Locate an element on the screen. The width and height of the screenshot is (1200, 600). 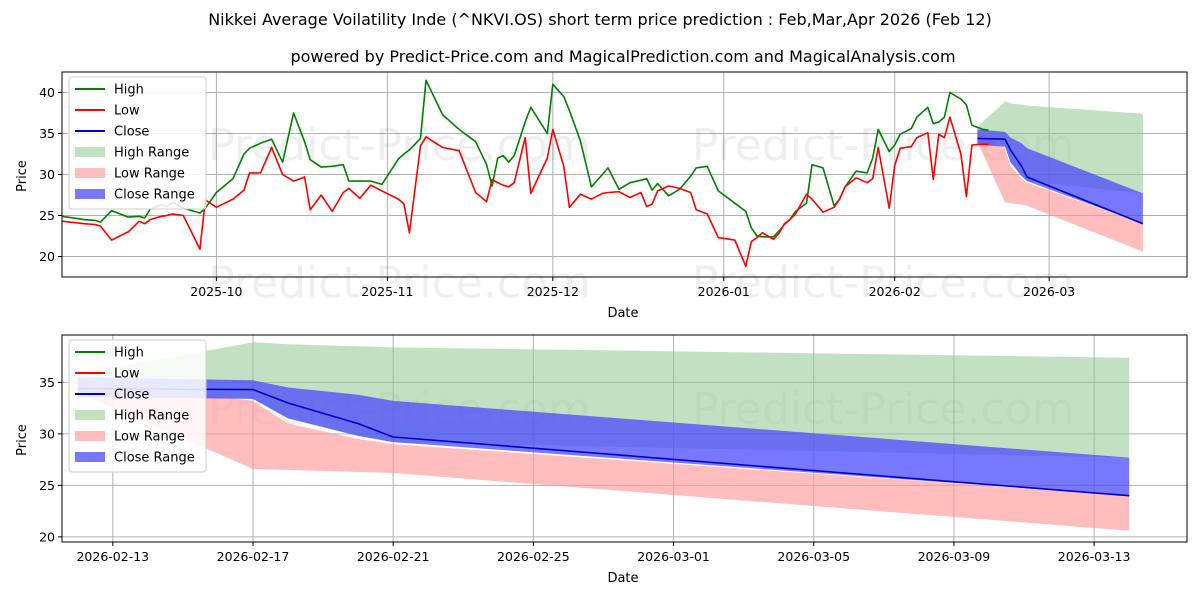
top-xtick-label: 2026-01 is located at coordinates (724, 291).